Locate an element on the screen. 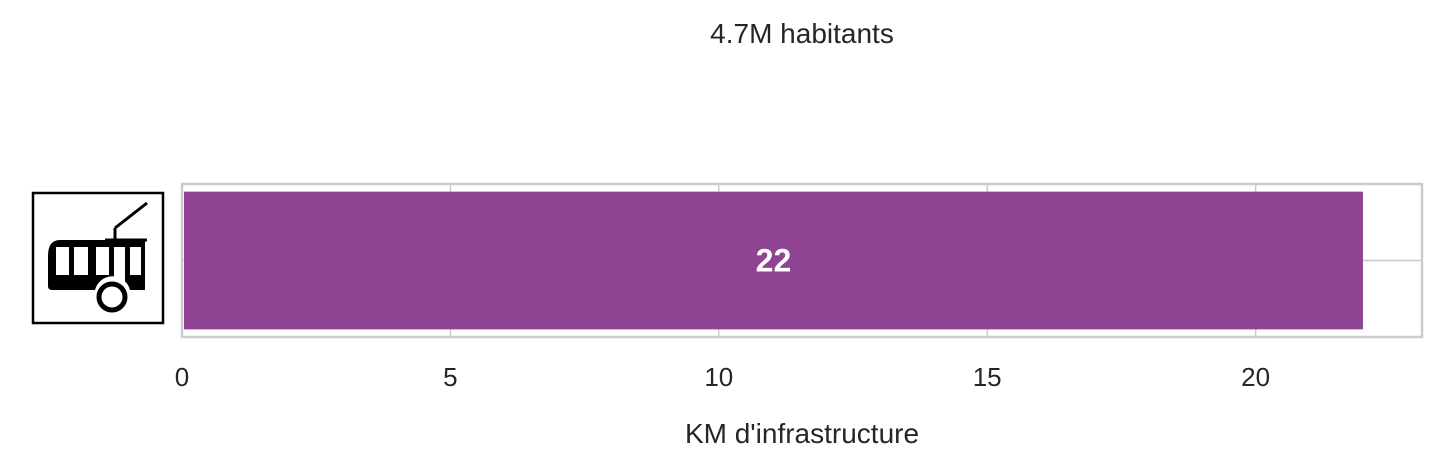 This screenshot has height=476, width=1442. chart-title: 4.7M habitants is located at coordinates (802, 33).